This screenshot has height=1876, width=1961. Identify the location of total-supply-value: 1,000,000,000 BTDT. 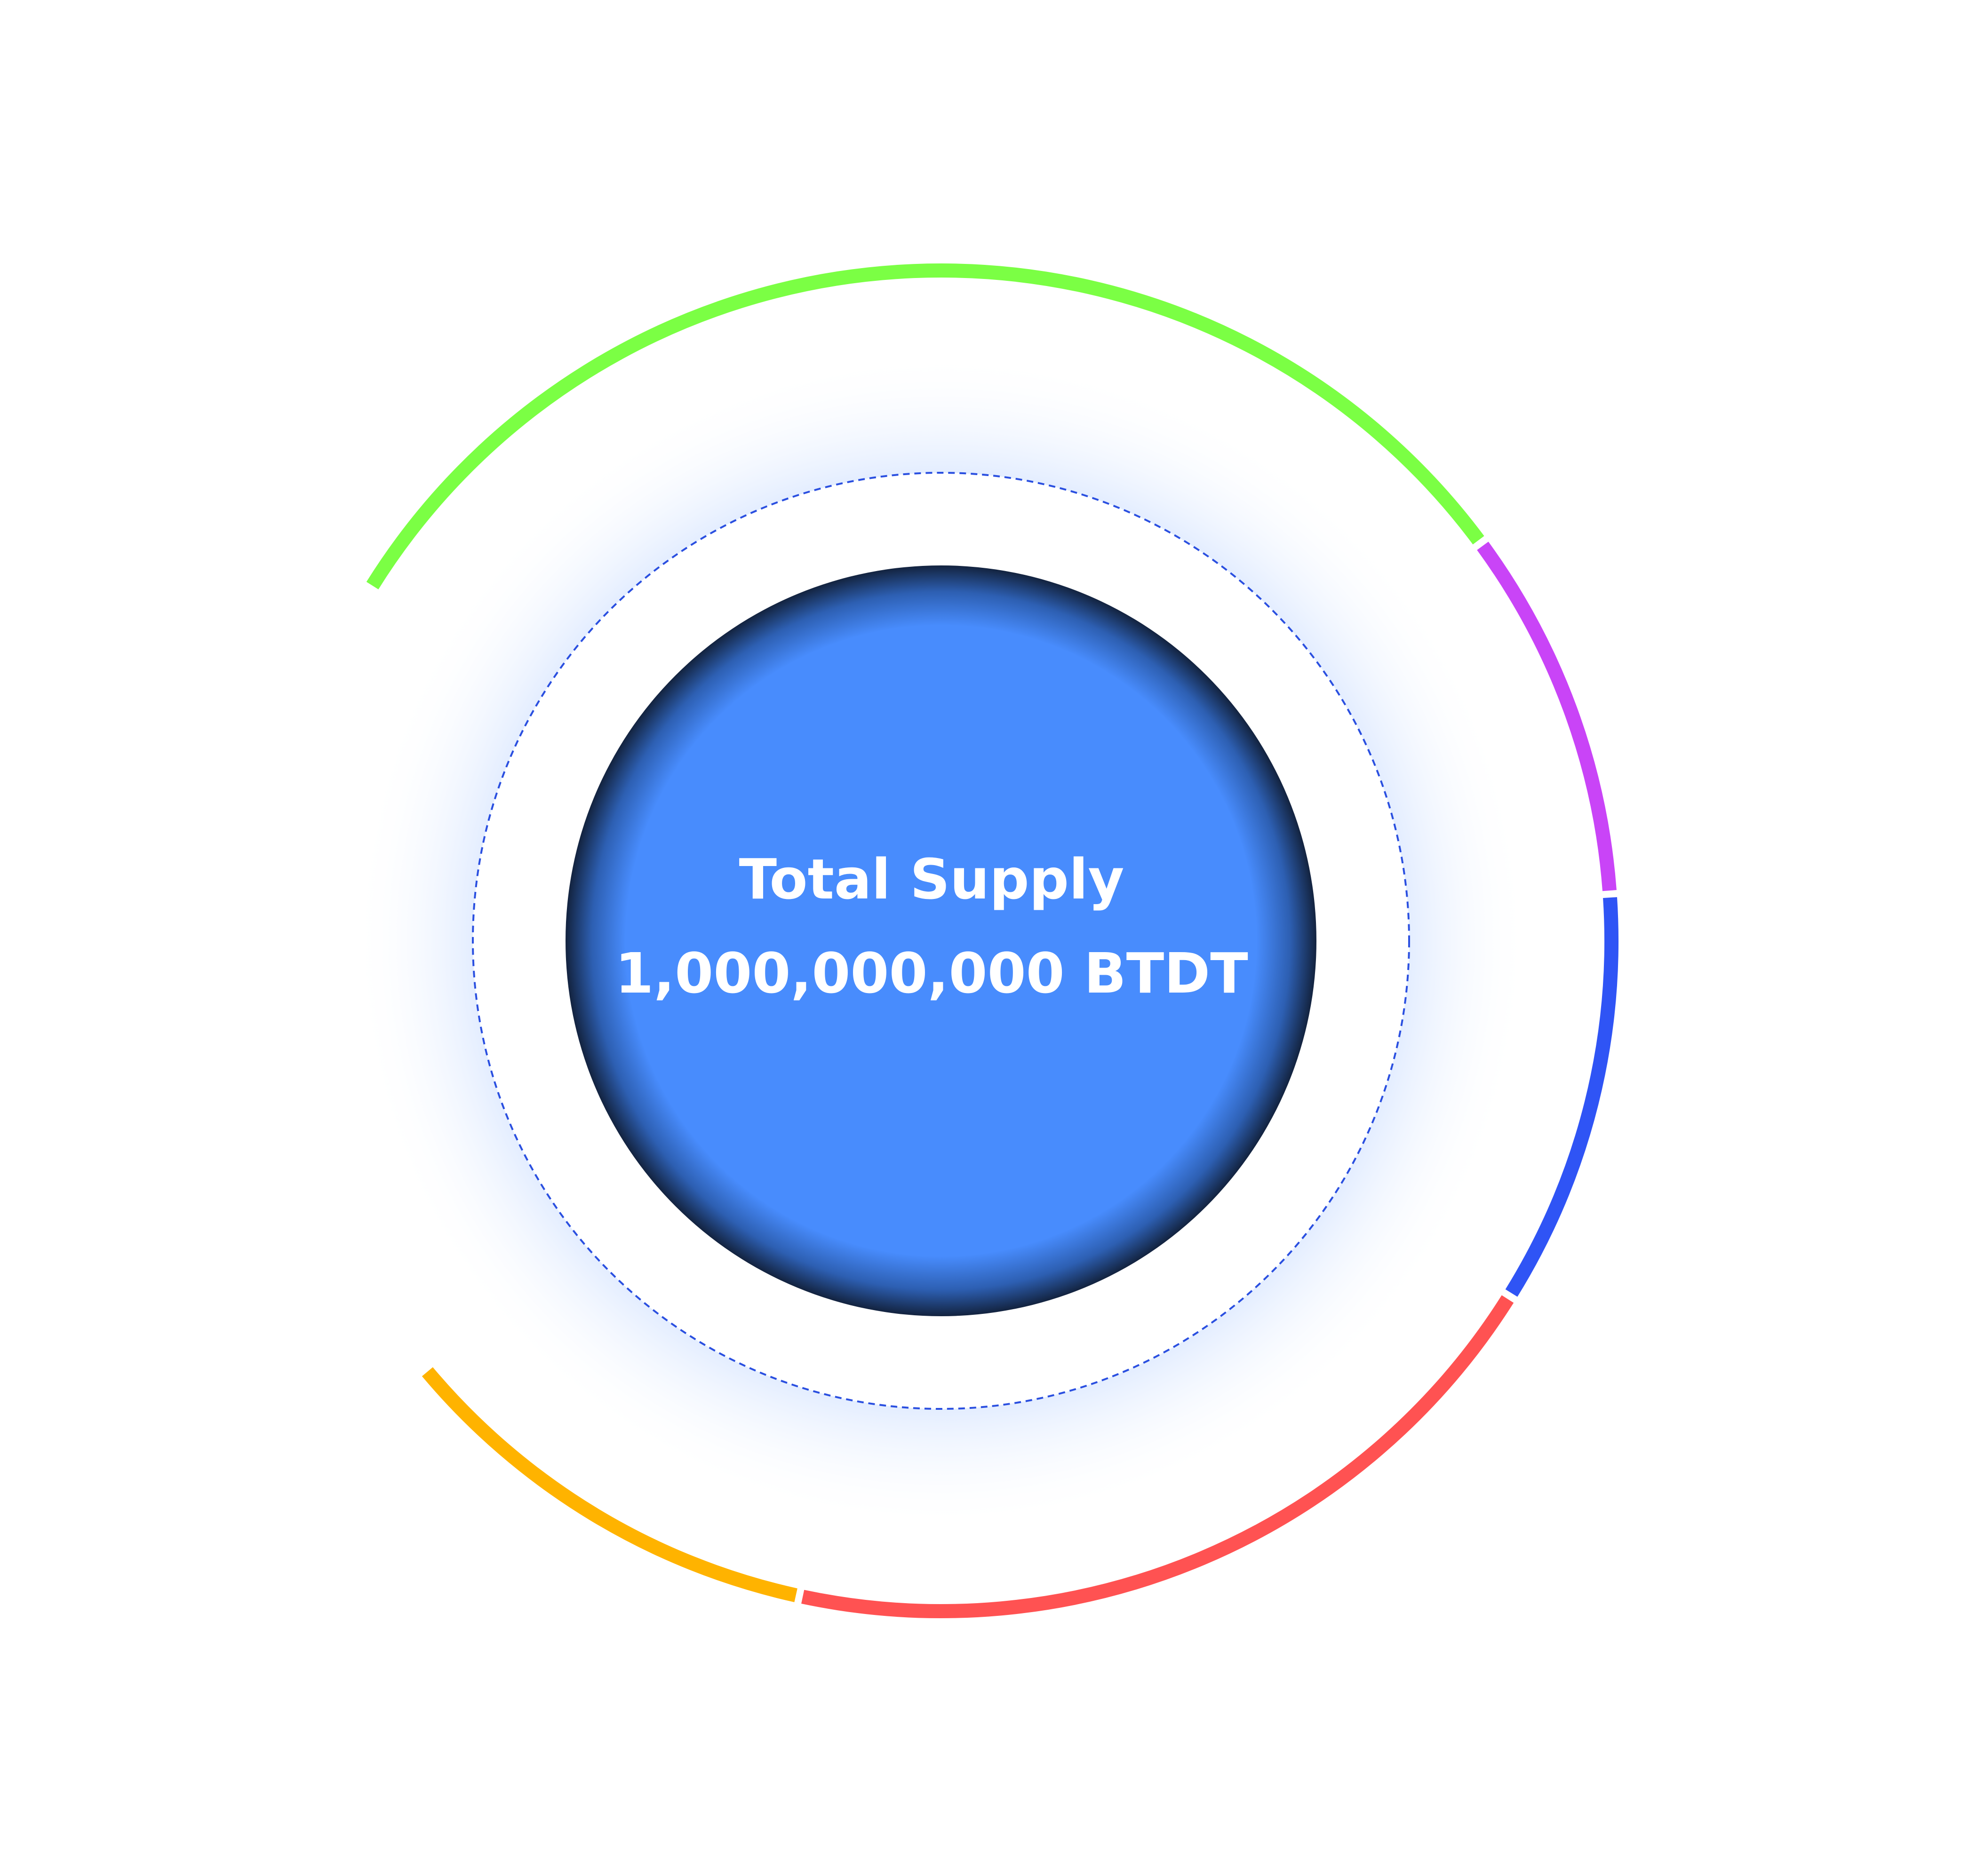
(931, 973).